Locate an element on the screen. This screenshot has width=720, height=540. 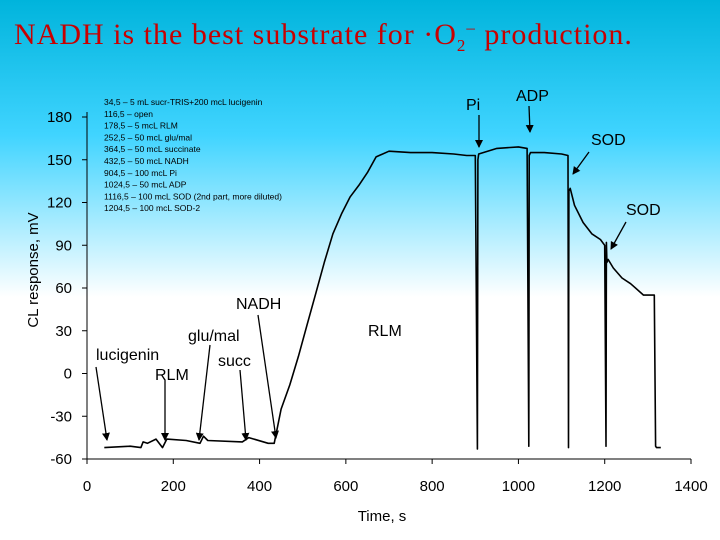
y-tick-label: 60 is located at coordinates (63, 288).